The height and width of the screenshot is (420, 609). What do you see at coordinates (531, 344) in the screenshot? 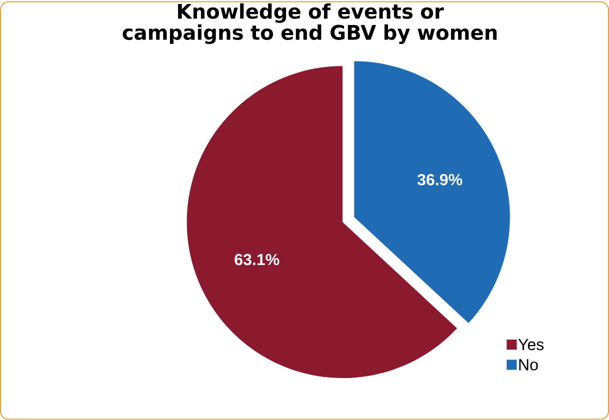
I see `legend-label: Yes` at bounding box center [531, 344].